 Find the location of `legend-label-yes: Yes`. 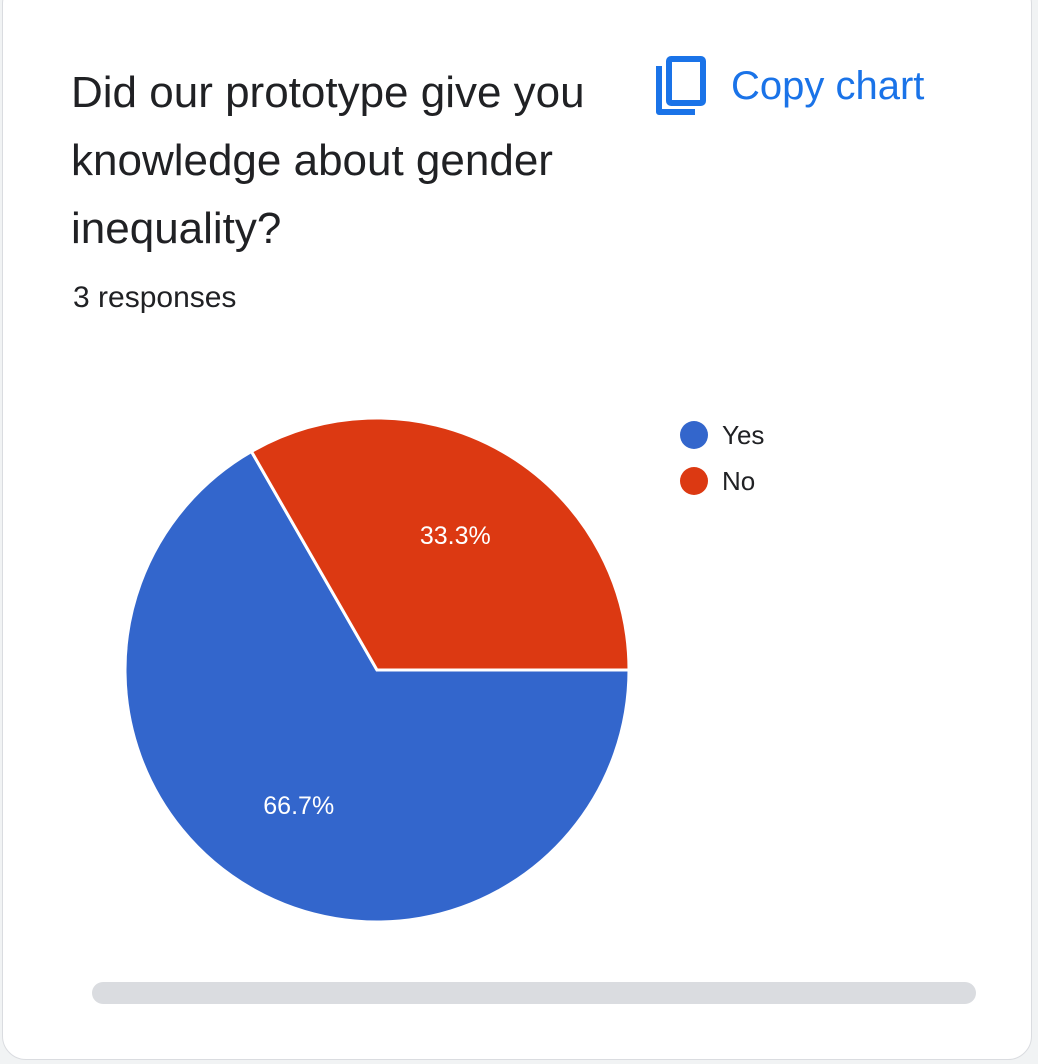

legend-label-yes: Yes is located at coordinates (743, 434).